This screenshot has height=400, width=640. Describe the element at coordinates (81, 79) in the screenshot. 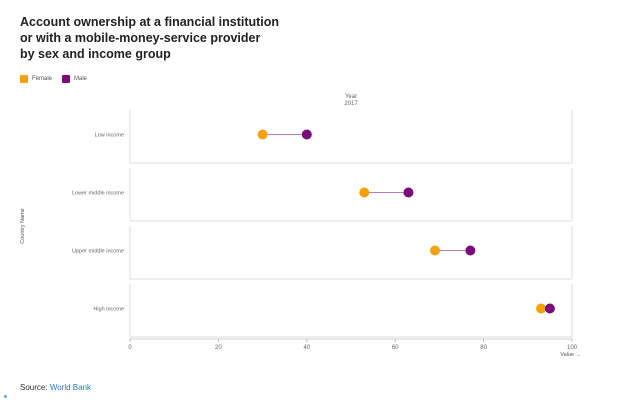

I see `legend-label-male: Male` at that location.